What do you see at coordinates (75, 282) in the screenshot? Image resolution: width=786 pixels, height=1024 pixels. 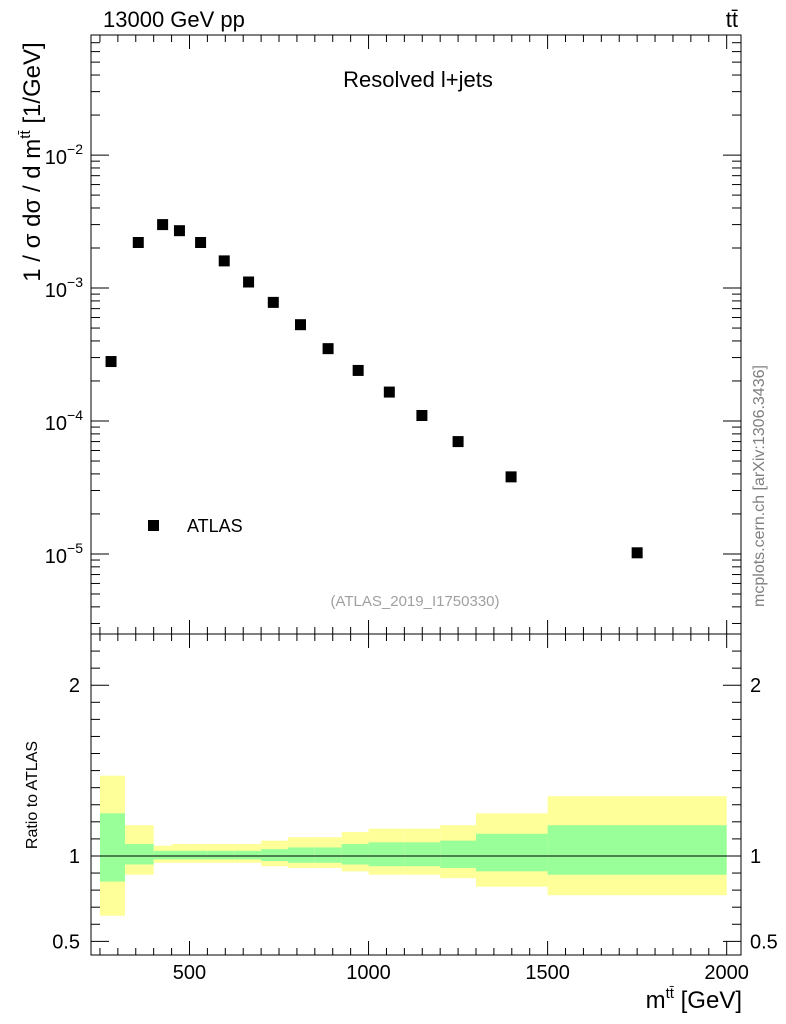 I see `main-ytick-label-exponent: −3` at bounding box center [75, 282].